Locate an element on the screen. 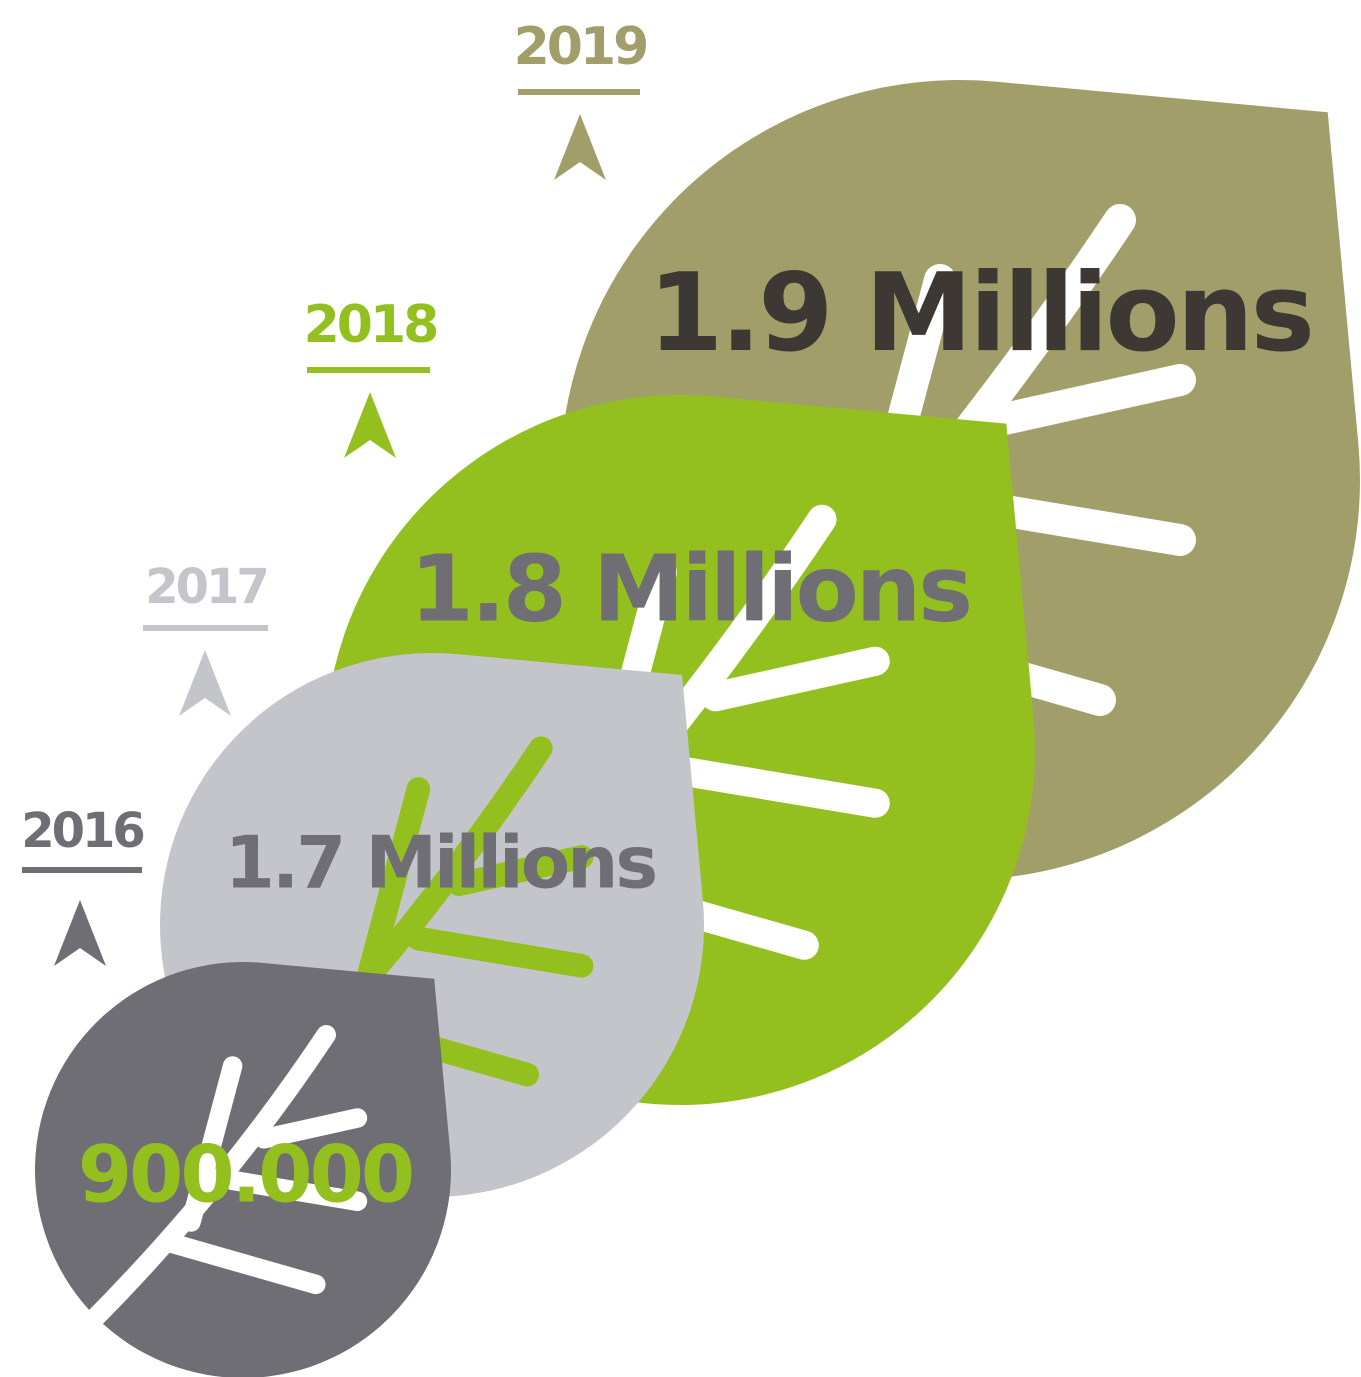  value-label: 1.7 Millions is located at coordinates (440, 863).